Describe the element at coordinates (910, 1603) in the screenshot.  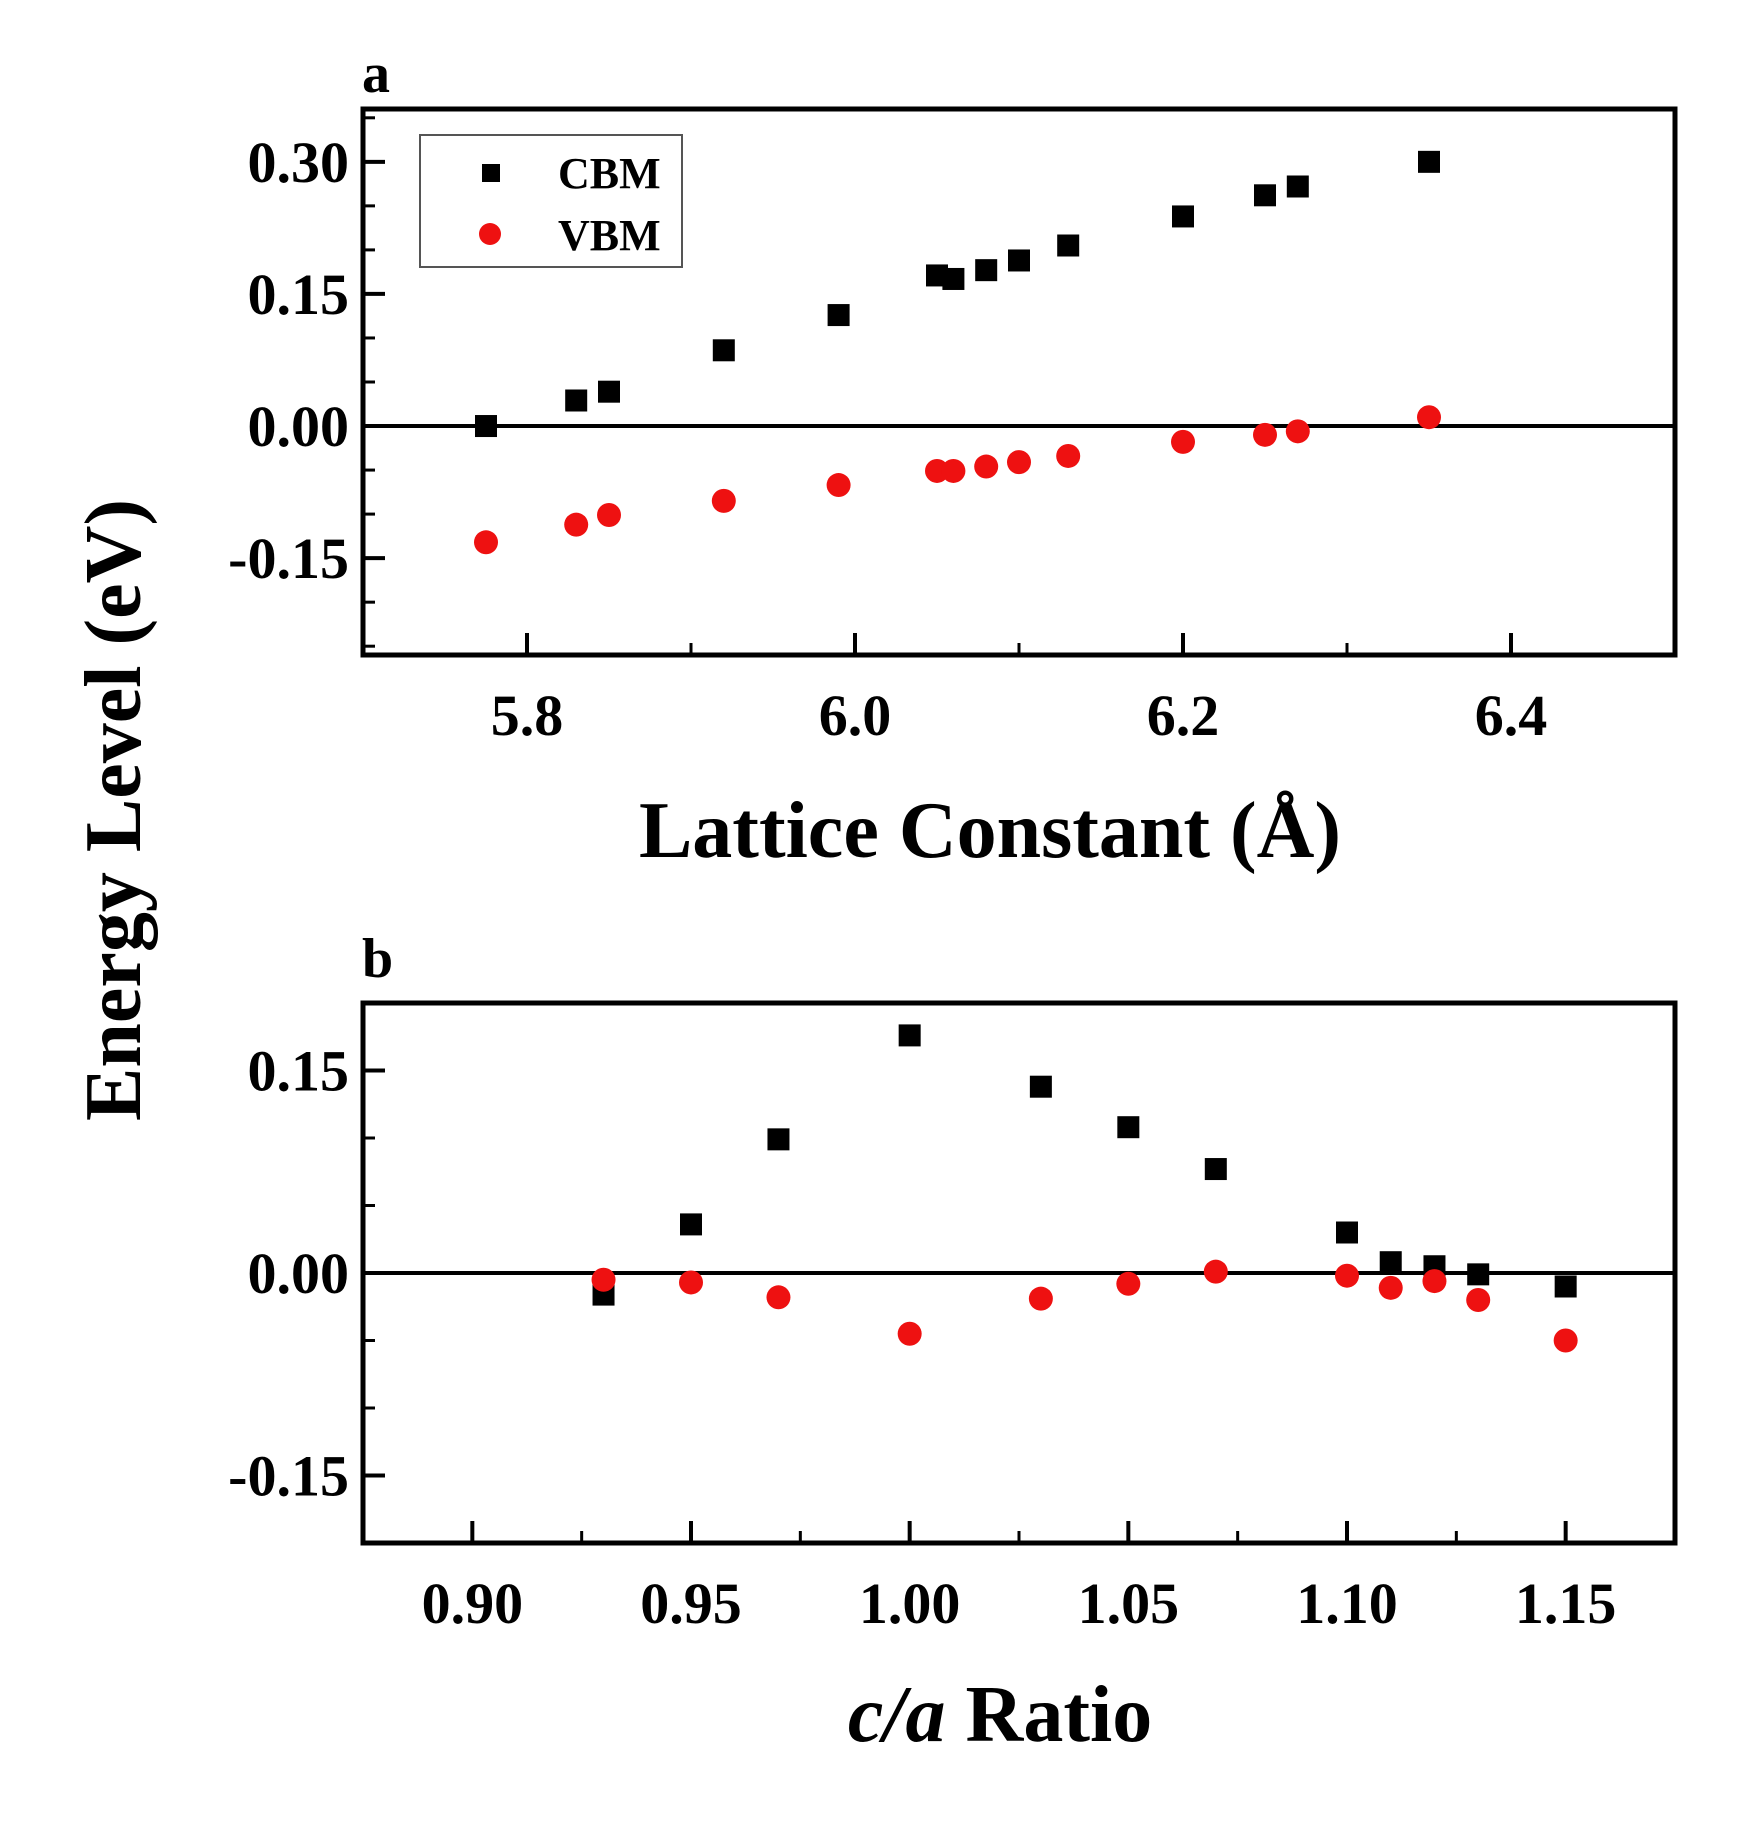
I see `x-tick-label: 1.00` at that location.